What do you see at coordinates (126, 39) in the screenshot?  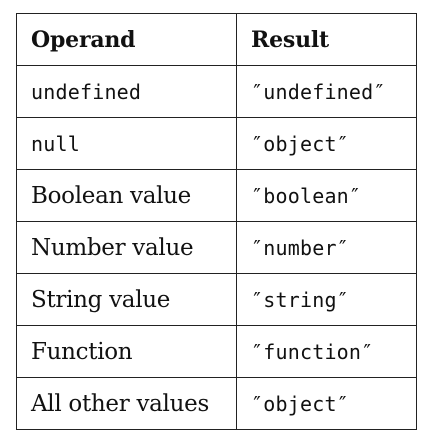 I see `header-operand: Operand` at bounding box center [126, 39].